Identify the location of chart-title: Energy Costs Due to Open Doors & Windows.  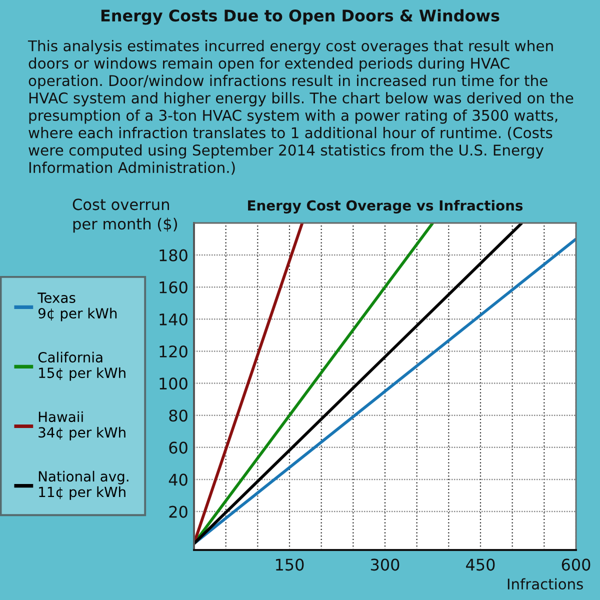
(300, 17).